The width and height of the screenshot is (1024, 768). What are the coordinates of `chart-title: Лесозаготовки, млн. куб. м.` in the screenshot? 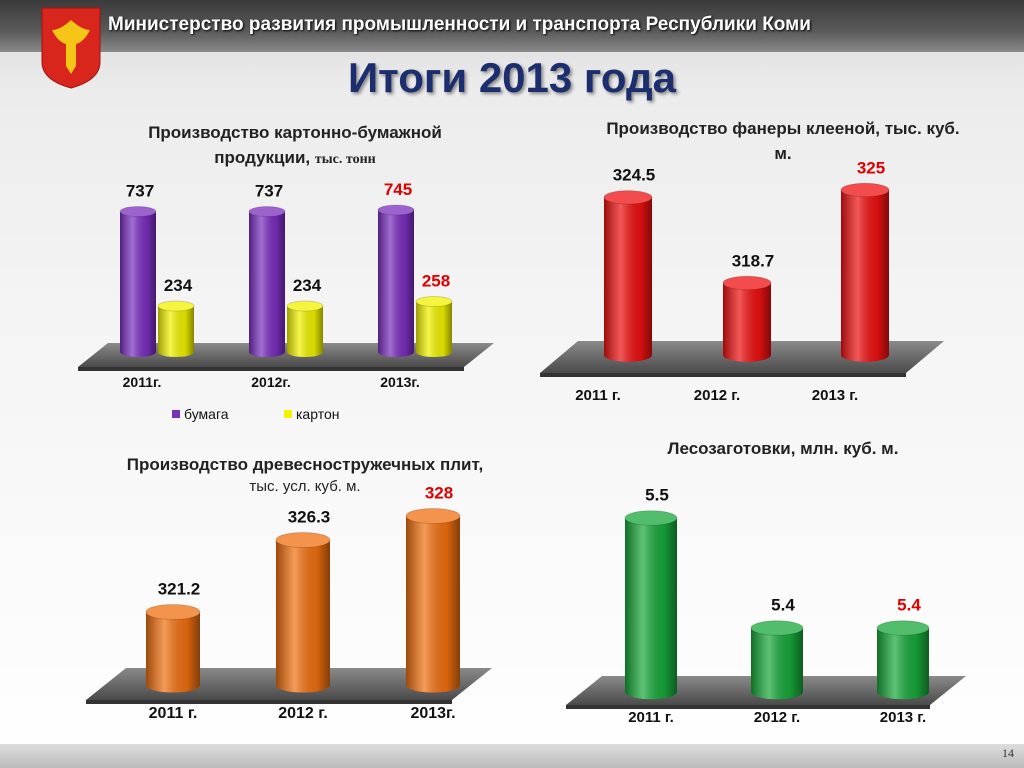 It's located at (783, 448).